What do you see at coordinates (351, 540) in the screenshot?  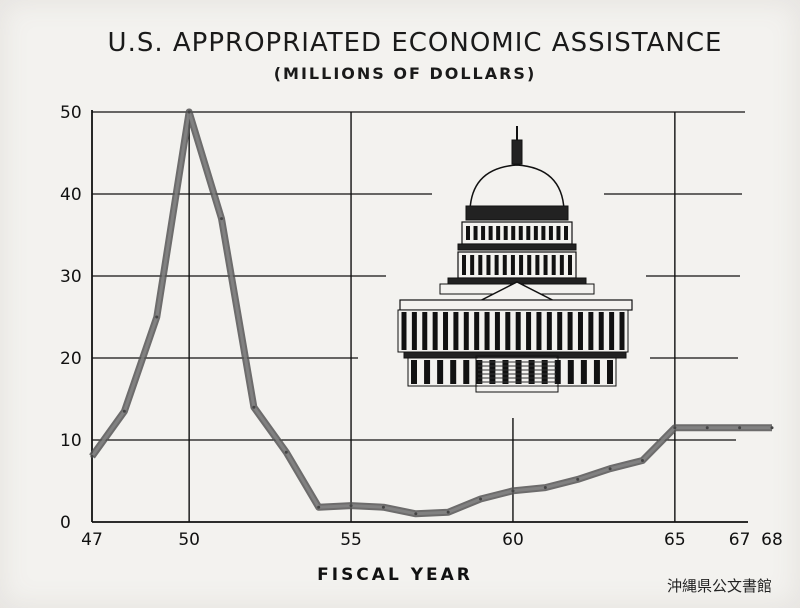 I see `x-tick-label: 55` at bounding box center [351, 540].